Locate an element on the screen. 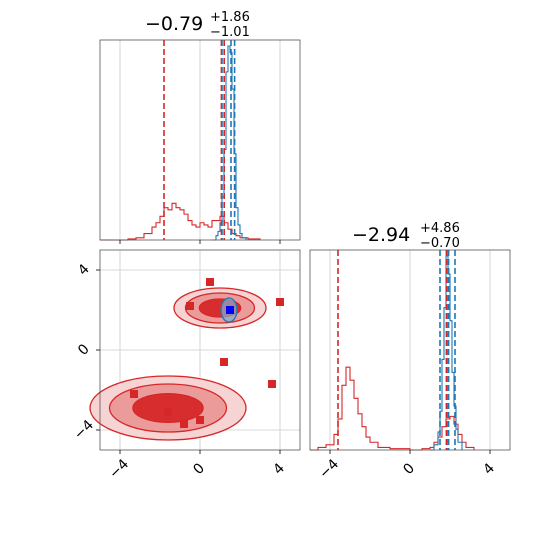  hist-param-2-xtick-label-1: 0 is located at coordinates (409, 469).